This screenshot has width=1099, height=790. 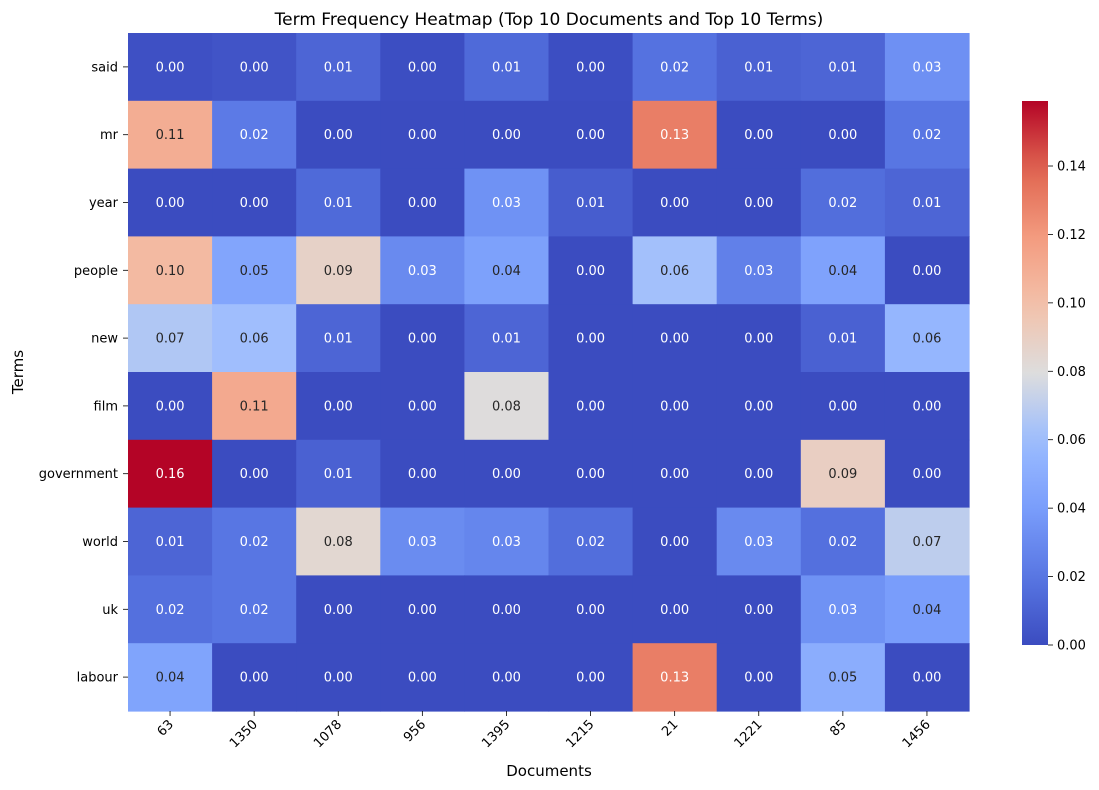 What do you see at coordinates (838, 728) in the screenshot?
I see `x-tick-label: 85` at bounding box center [838, 728].